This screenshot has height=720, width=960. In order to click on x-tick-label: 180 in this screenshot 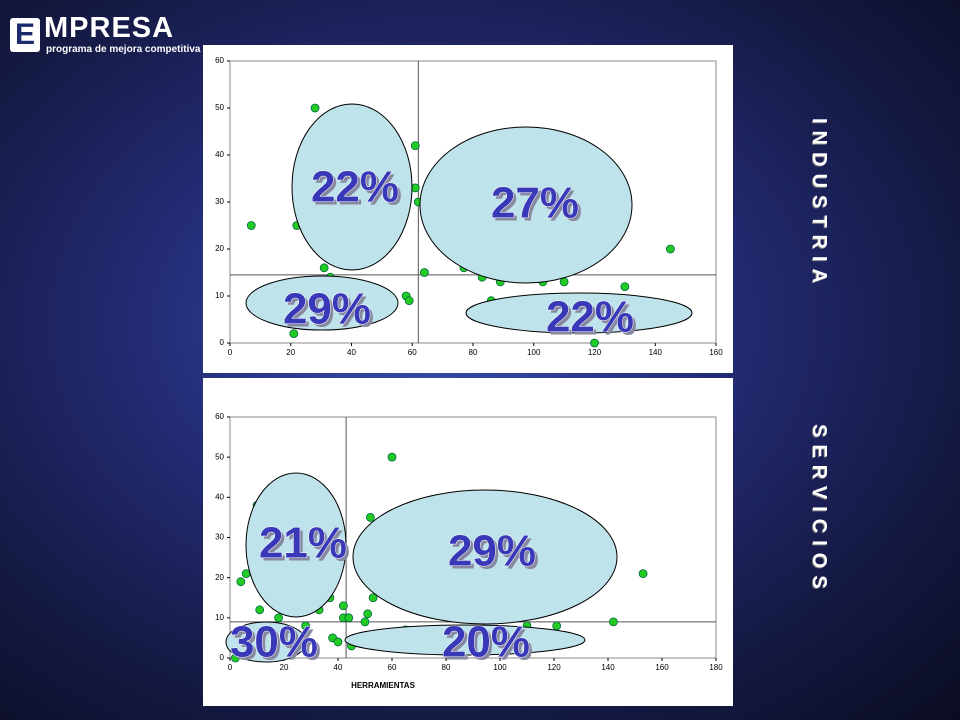, I will do `click(716, 667)`.